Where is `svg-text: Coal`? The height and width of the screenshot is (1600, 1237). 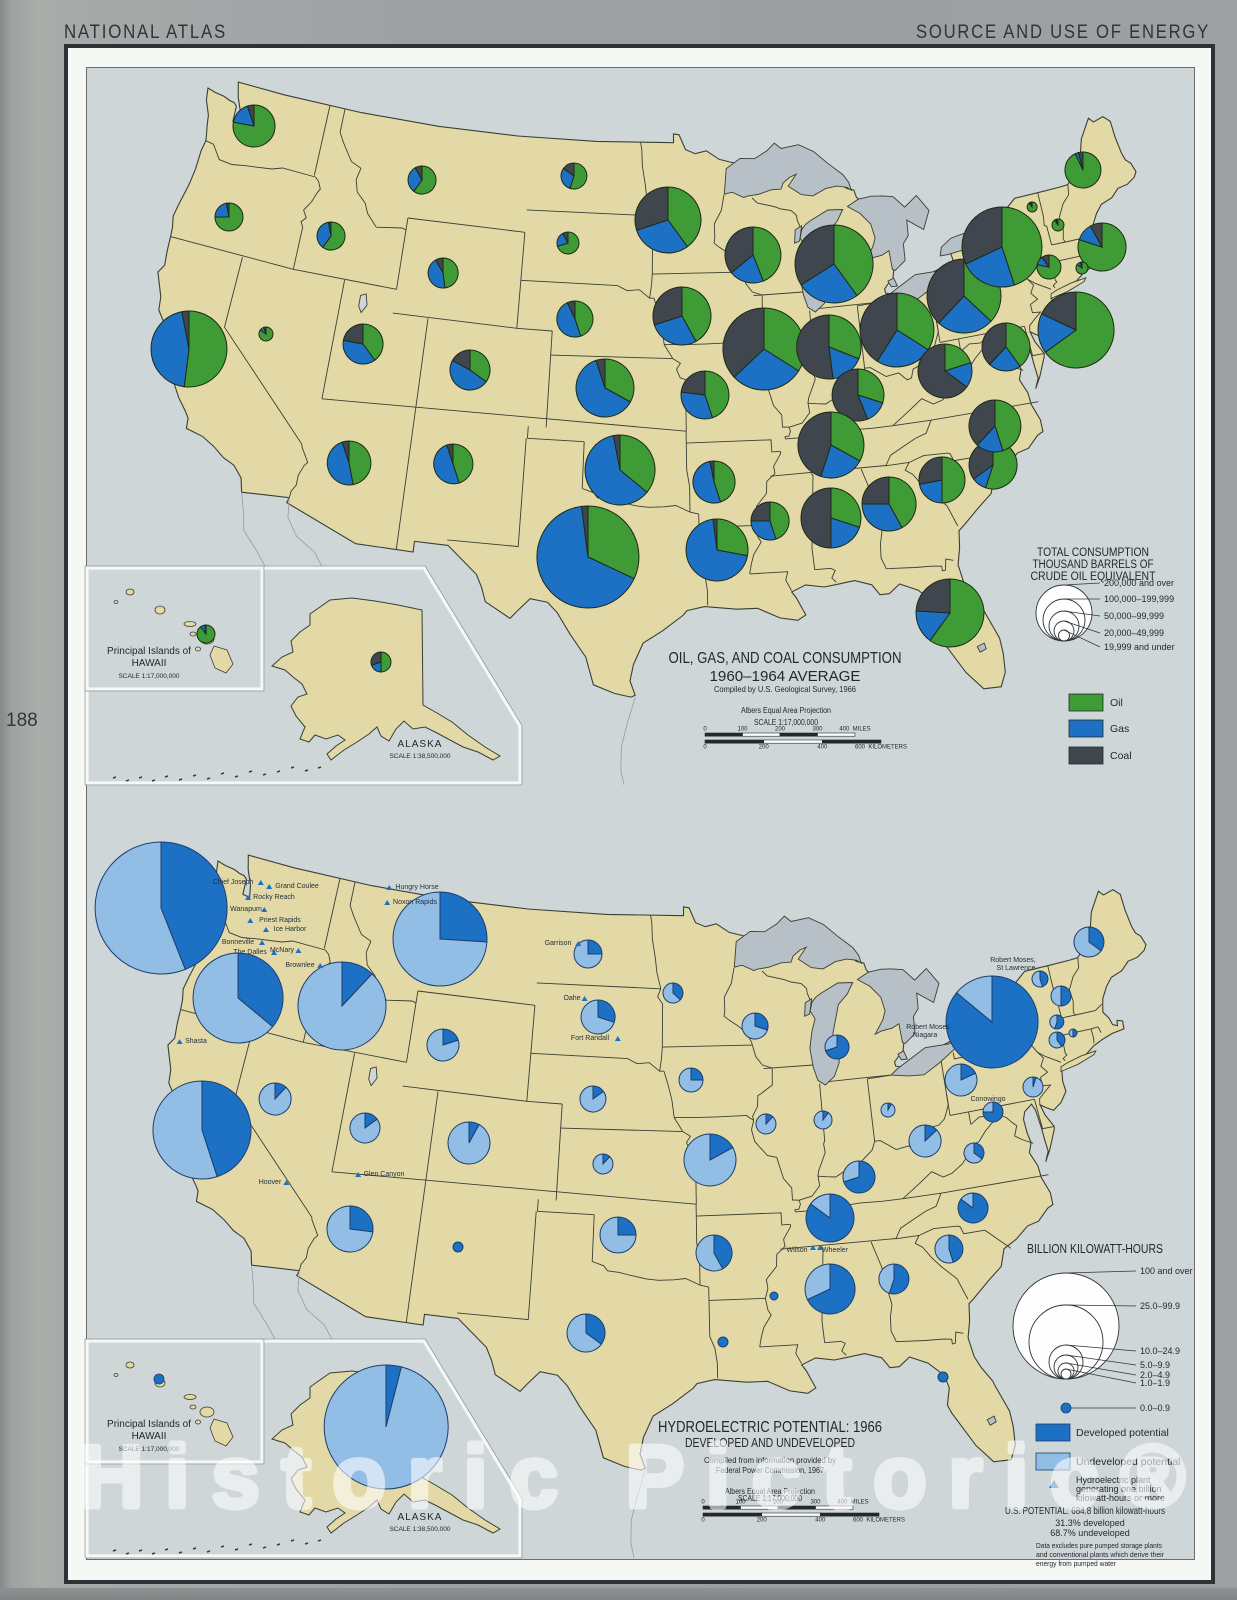 svg-text: Coal is located at coordinates (1121, 756).